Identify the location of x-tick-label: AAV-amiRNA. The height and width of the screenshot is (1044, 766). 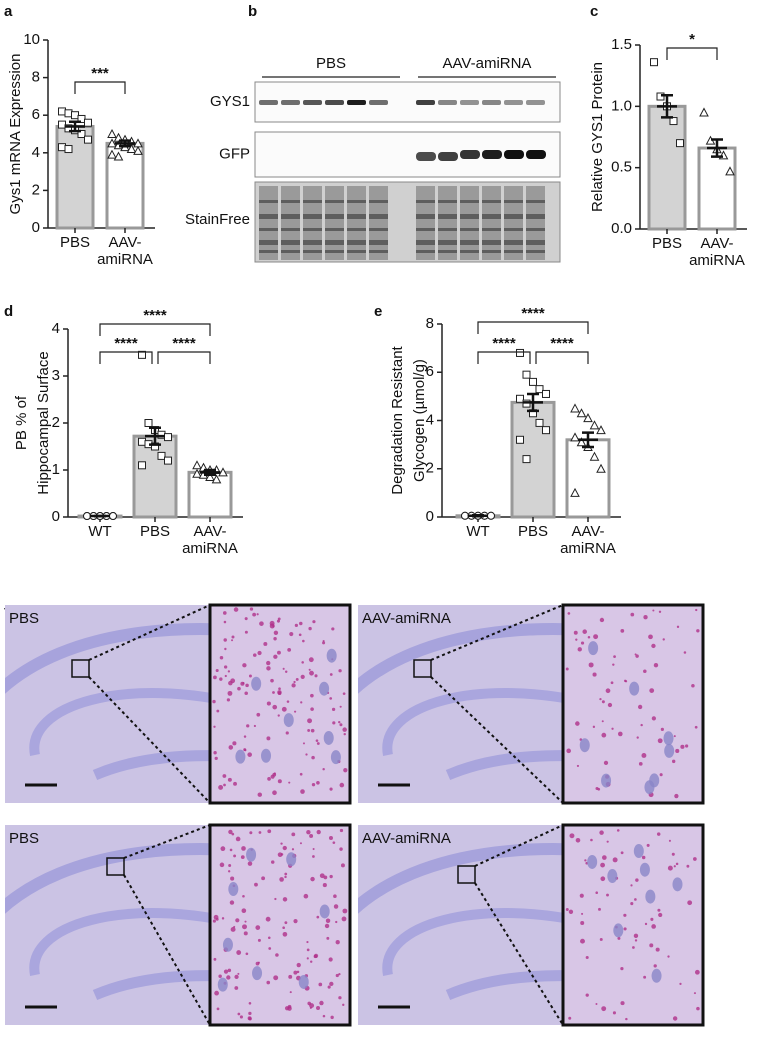
(125, 251).